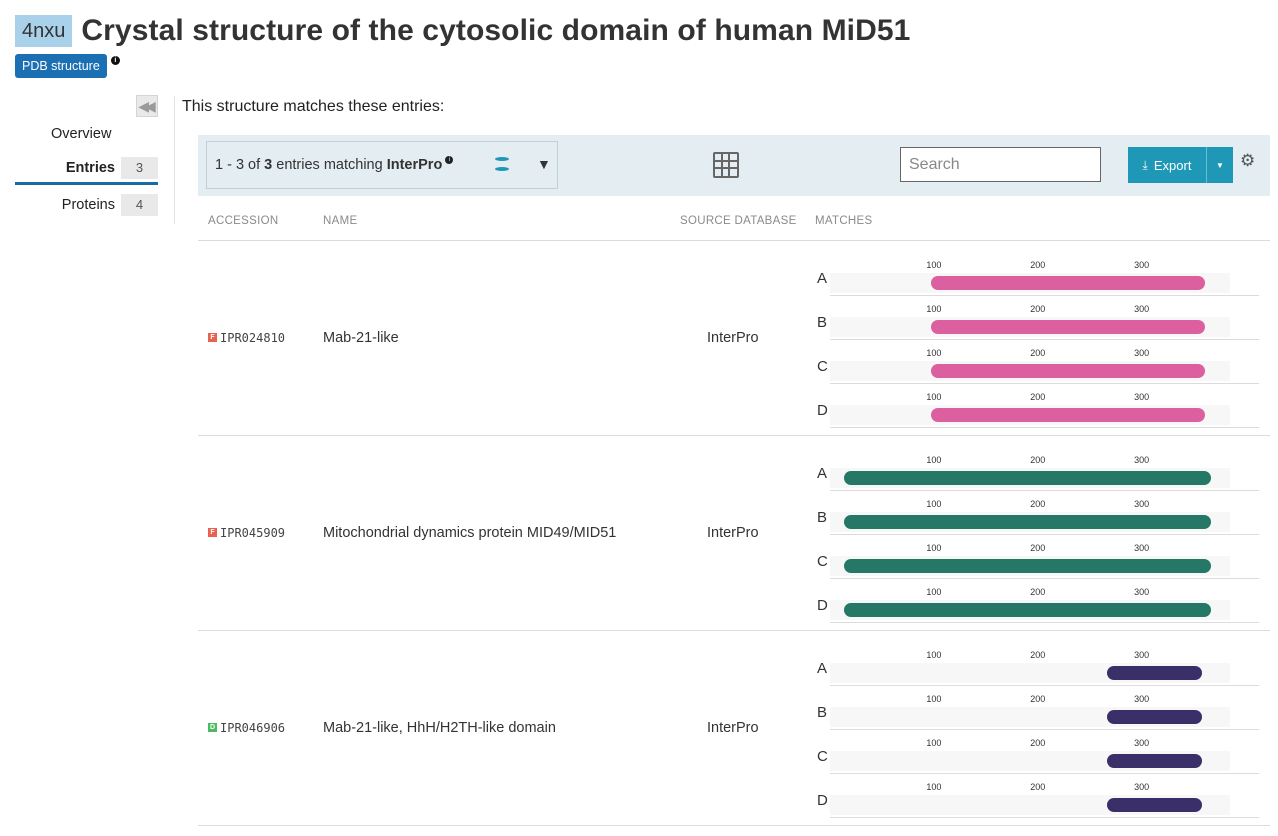 This screenshot has width=1278, height=836. I want to click on export-main: ⤓ Export, so click(1167, 165).